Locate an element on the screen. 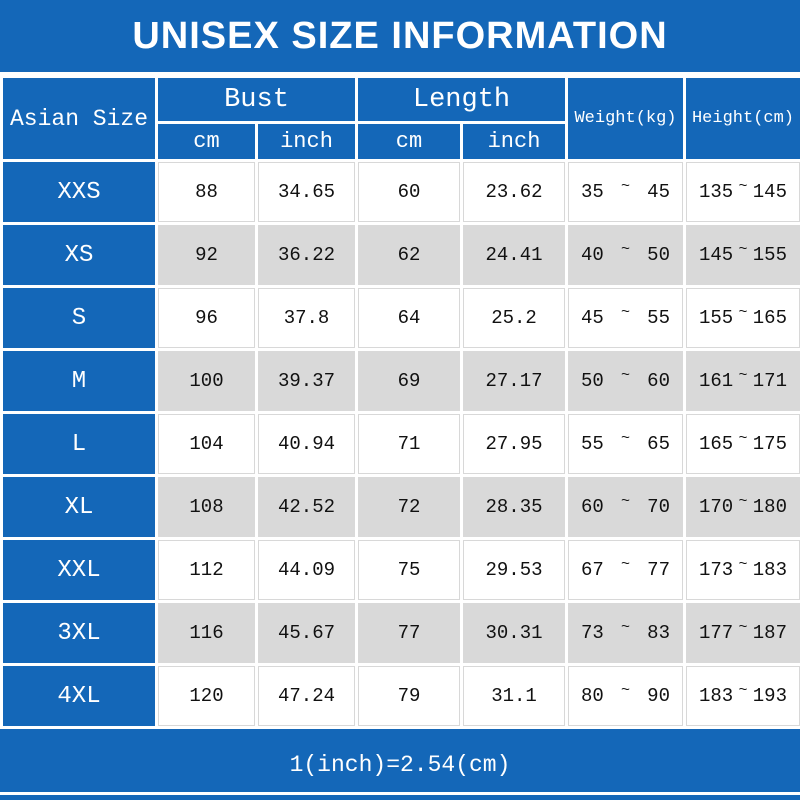 The width and height of the screenshot is (800, 800). weight-min: 35 is located at coordinates (592, 192).